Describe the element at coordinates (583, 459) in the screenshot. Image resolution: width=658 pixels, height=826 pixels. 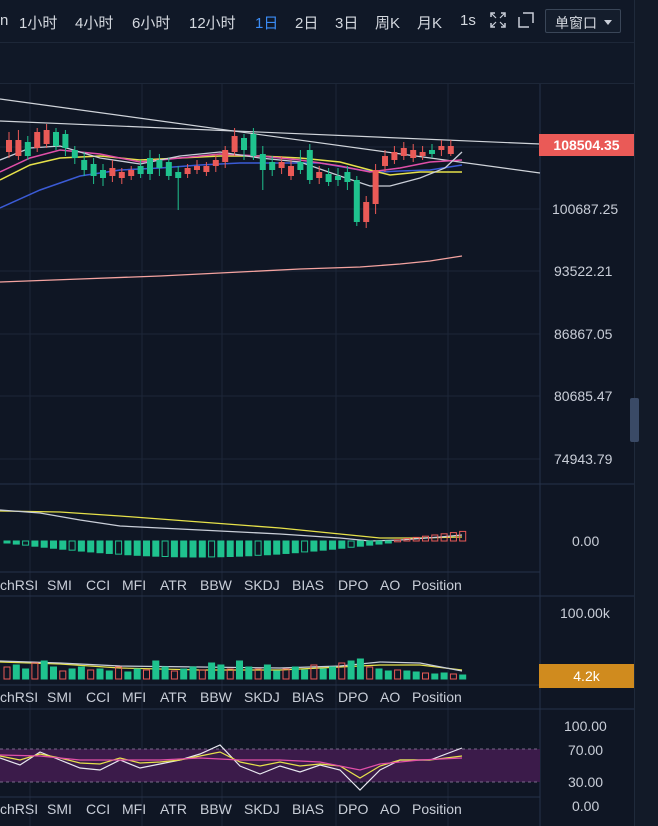
I see `price-label: 74943.79` at that location.